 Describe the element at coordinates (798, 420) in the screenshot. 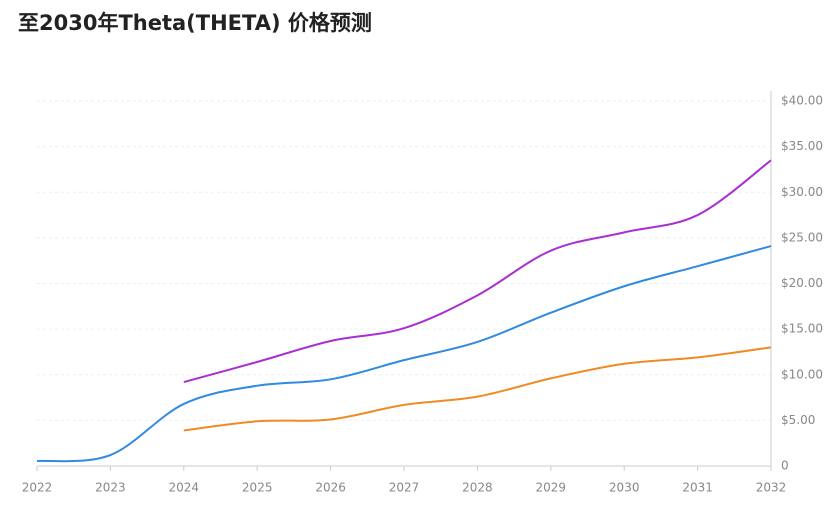

I see `y-tick-label: $5.00` at that location.